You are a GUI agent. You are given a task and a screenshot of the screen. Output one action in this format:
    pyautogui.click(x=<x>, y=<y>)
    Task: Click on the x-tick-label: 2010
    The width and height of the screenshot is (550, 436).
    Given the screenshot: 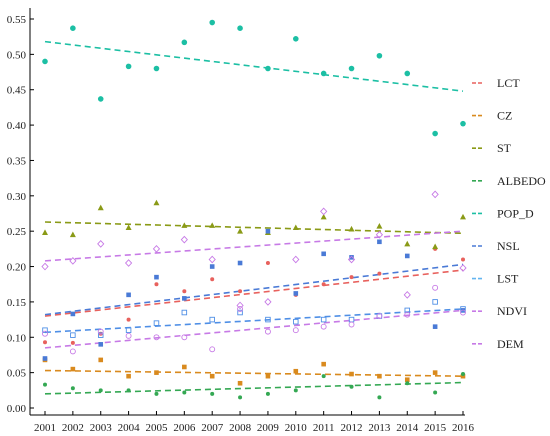 What is the action you would take?
    pyautogui.click(x=296, y=428)
    